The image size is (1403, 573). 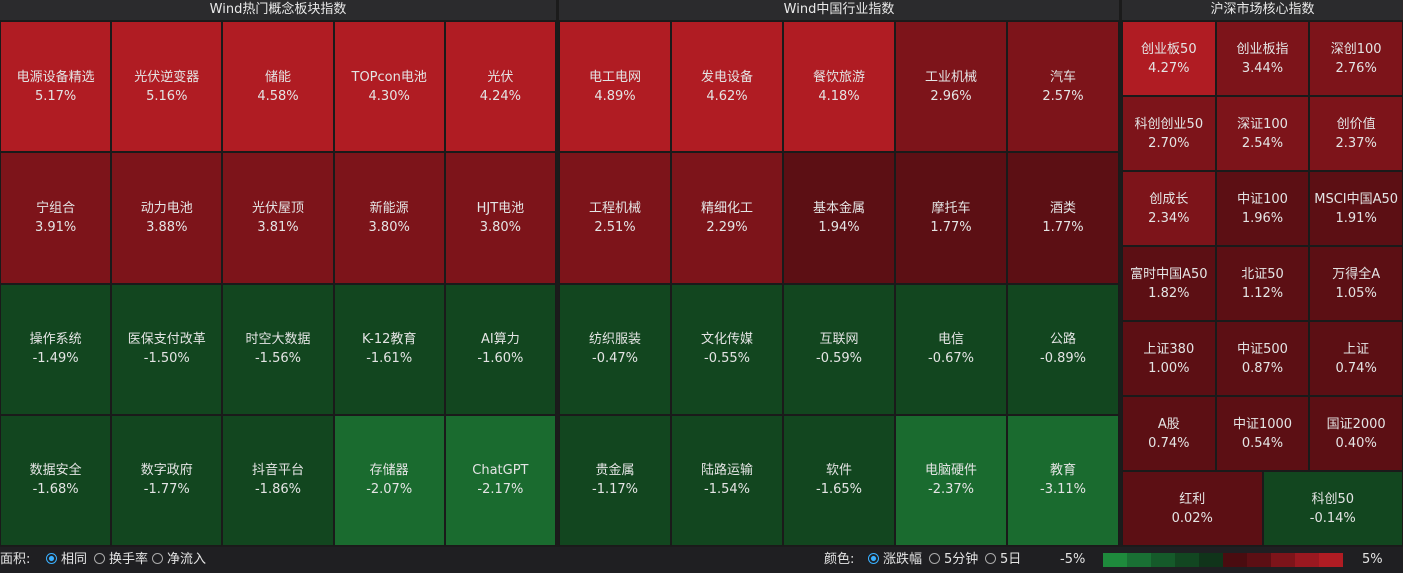 What do you see at coordinates (839, 340) in the screenshot?
I see `tile-name: 互联网` at bounding box center [839, 340].